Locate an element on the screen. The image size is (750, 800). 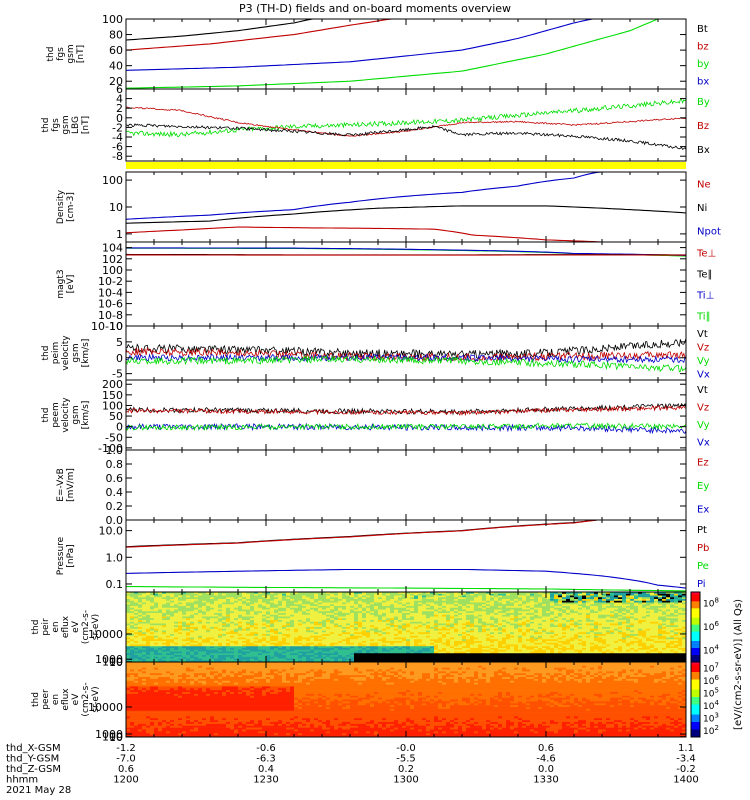
y-axis-label-line: Pressure is located at coordinates (61, 555).